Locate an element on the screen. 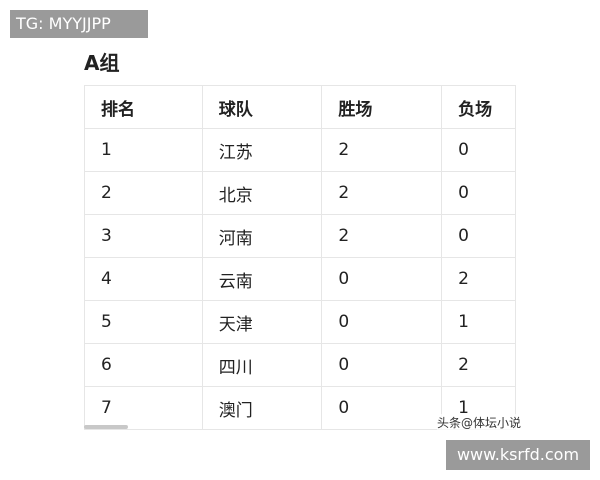 Image resolution: width=600 pixels, height=480 pixels. table-row: 4 云南 0 2 is located at coordinates (300, 279).